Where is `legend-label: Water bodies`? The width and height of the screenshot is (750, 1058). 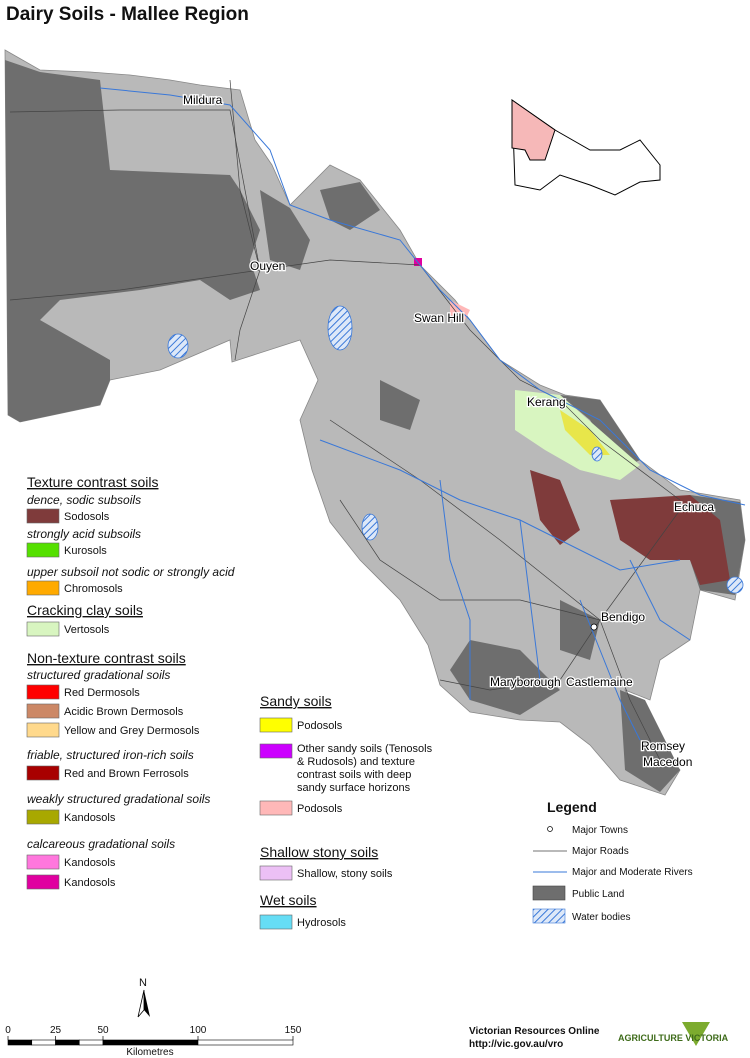 legend-label: Water bodies is located at coordinates (601, 917).